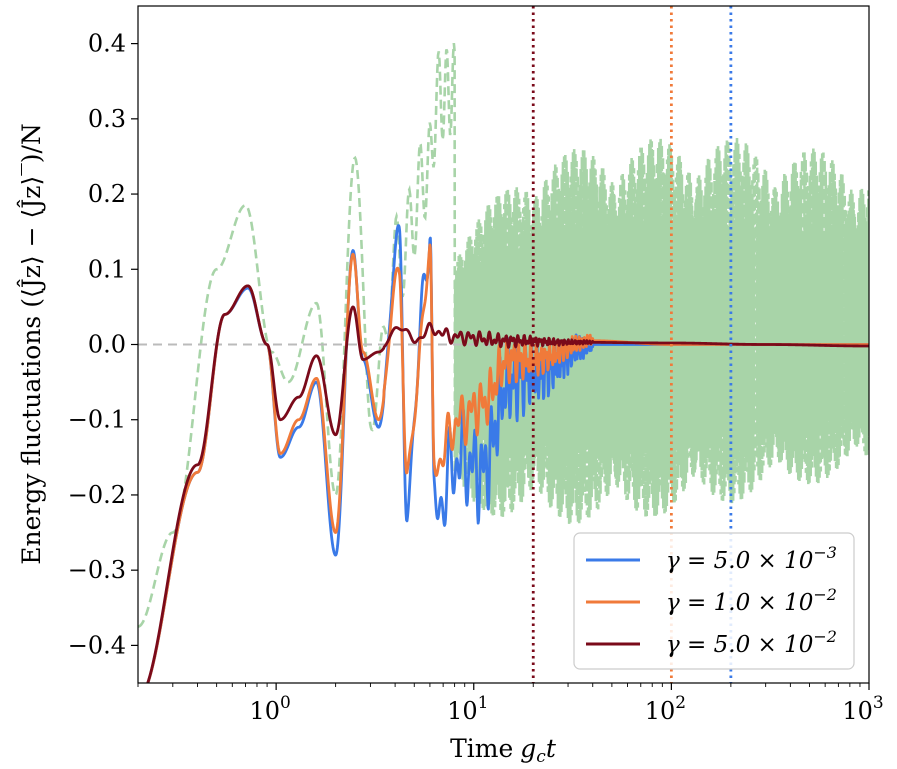 Image resolution: width=897 pixels, height=769 pixels. Describe the element at coordinates (107, 119) in the screenshot. I see `y-tick-label: 0.3` at that location.